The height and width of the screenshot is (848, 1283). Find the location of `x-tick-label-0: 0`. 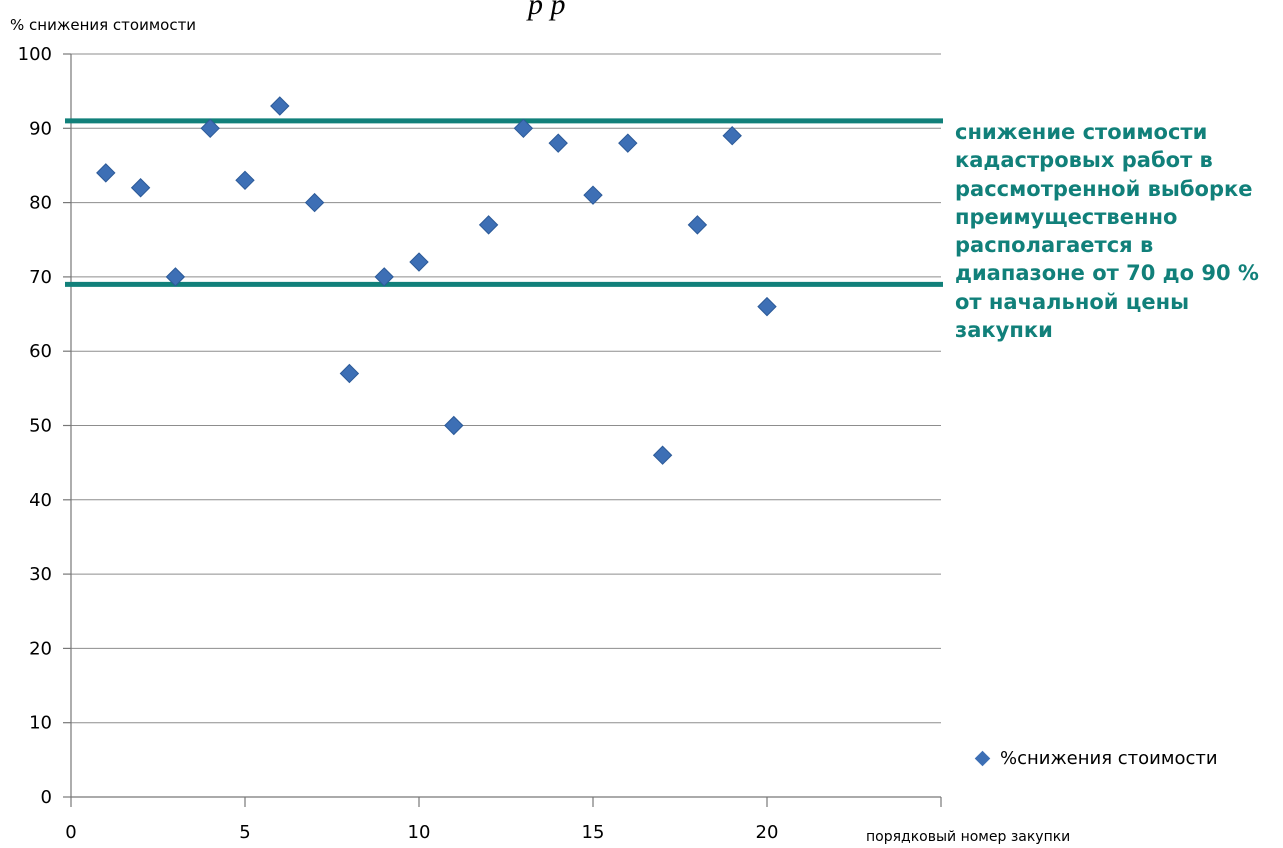

x-tick-label-0: 0 is located at coordinates (70, 832).